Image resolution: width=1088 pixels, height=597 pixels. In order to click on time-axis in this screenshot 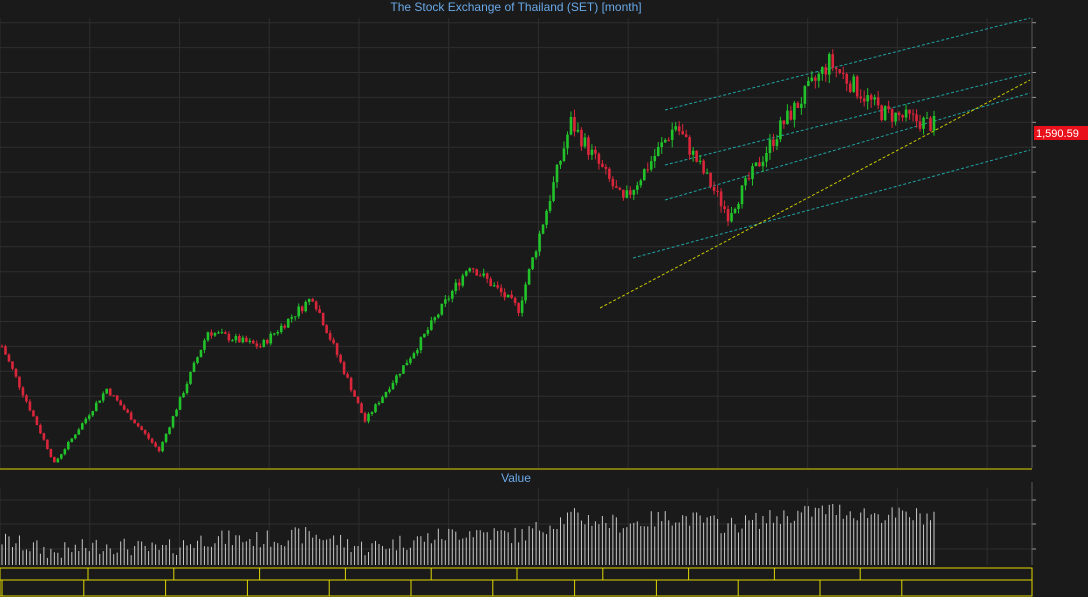, I will do `click(516, 582)`.